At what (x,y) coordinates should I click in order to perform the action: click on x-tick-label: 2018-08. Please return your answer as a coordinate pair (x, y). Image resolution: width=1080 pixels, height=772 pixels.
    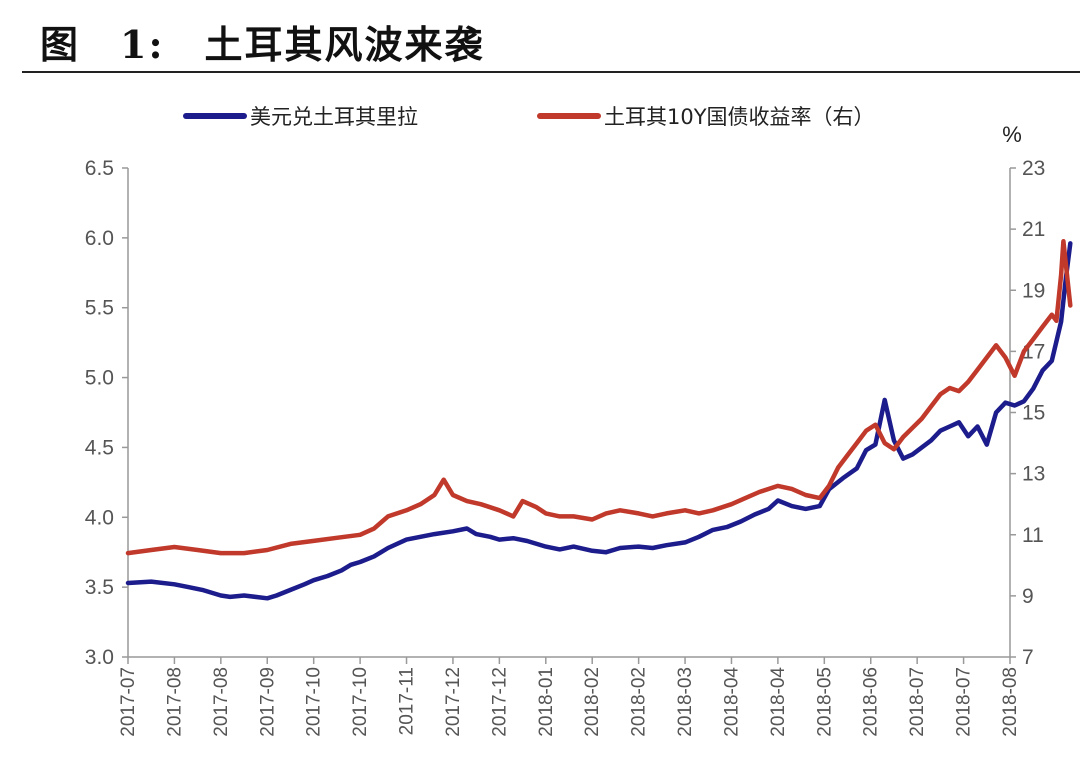
    Looking at the image, I should click on (1010, 702).